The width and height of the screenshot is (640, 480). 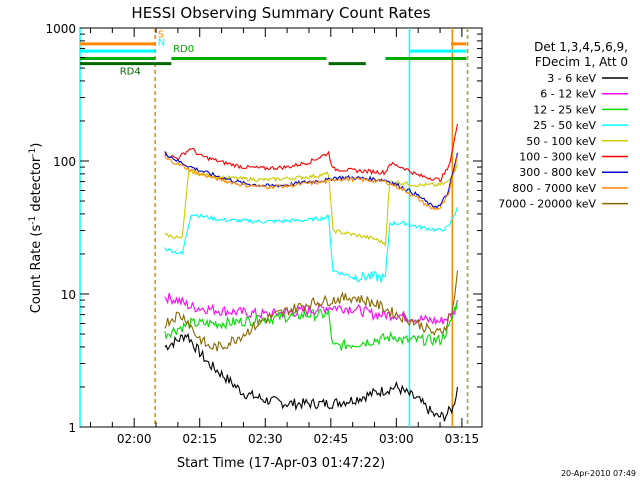 I want to click on chart-title: HESSI Observing Summary Count Rates, so click(x=280, y=13).